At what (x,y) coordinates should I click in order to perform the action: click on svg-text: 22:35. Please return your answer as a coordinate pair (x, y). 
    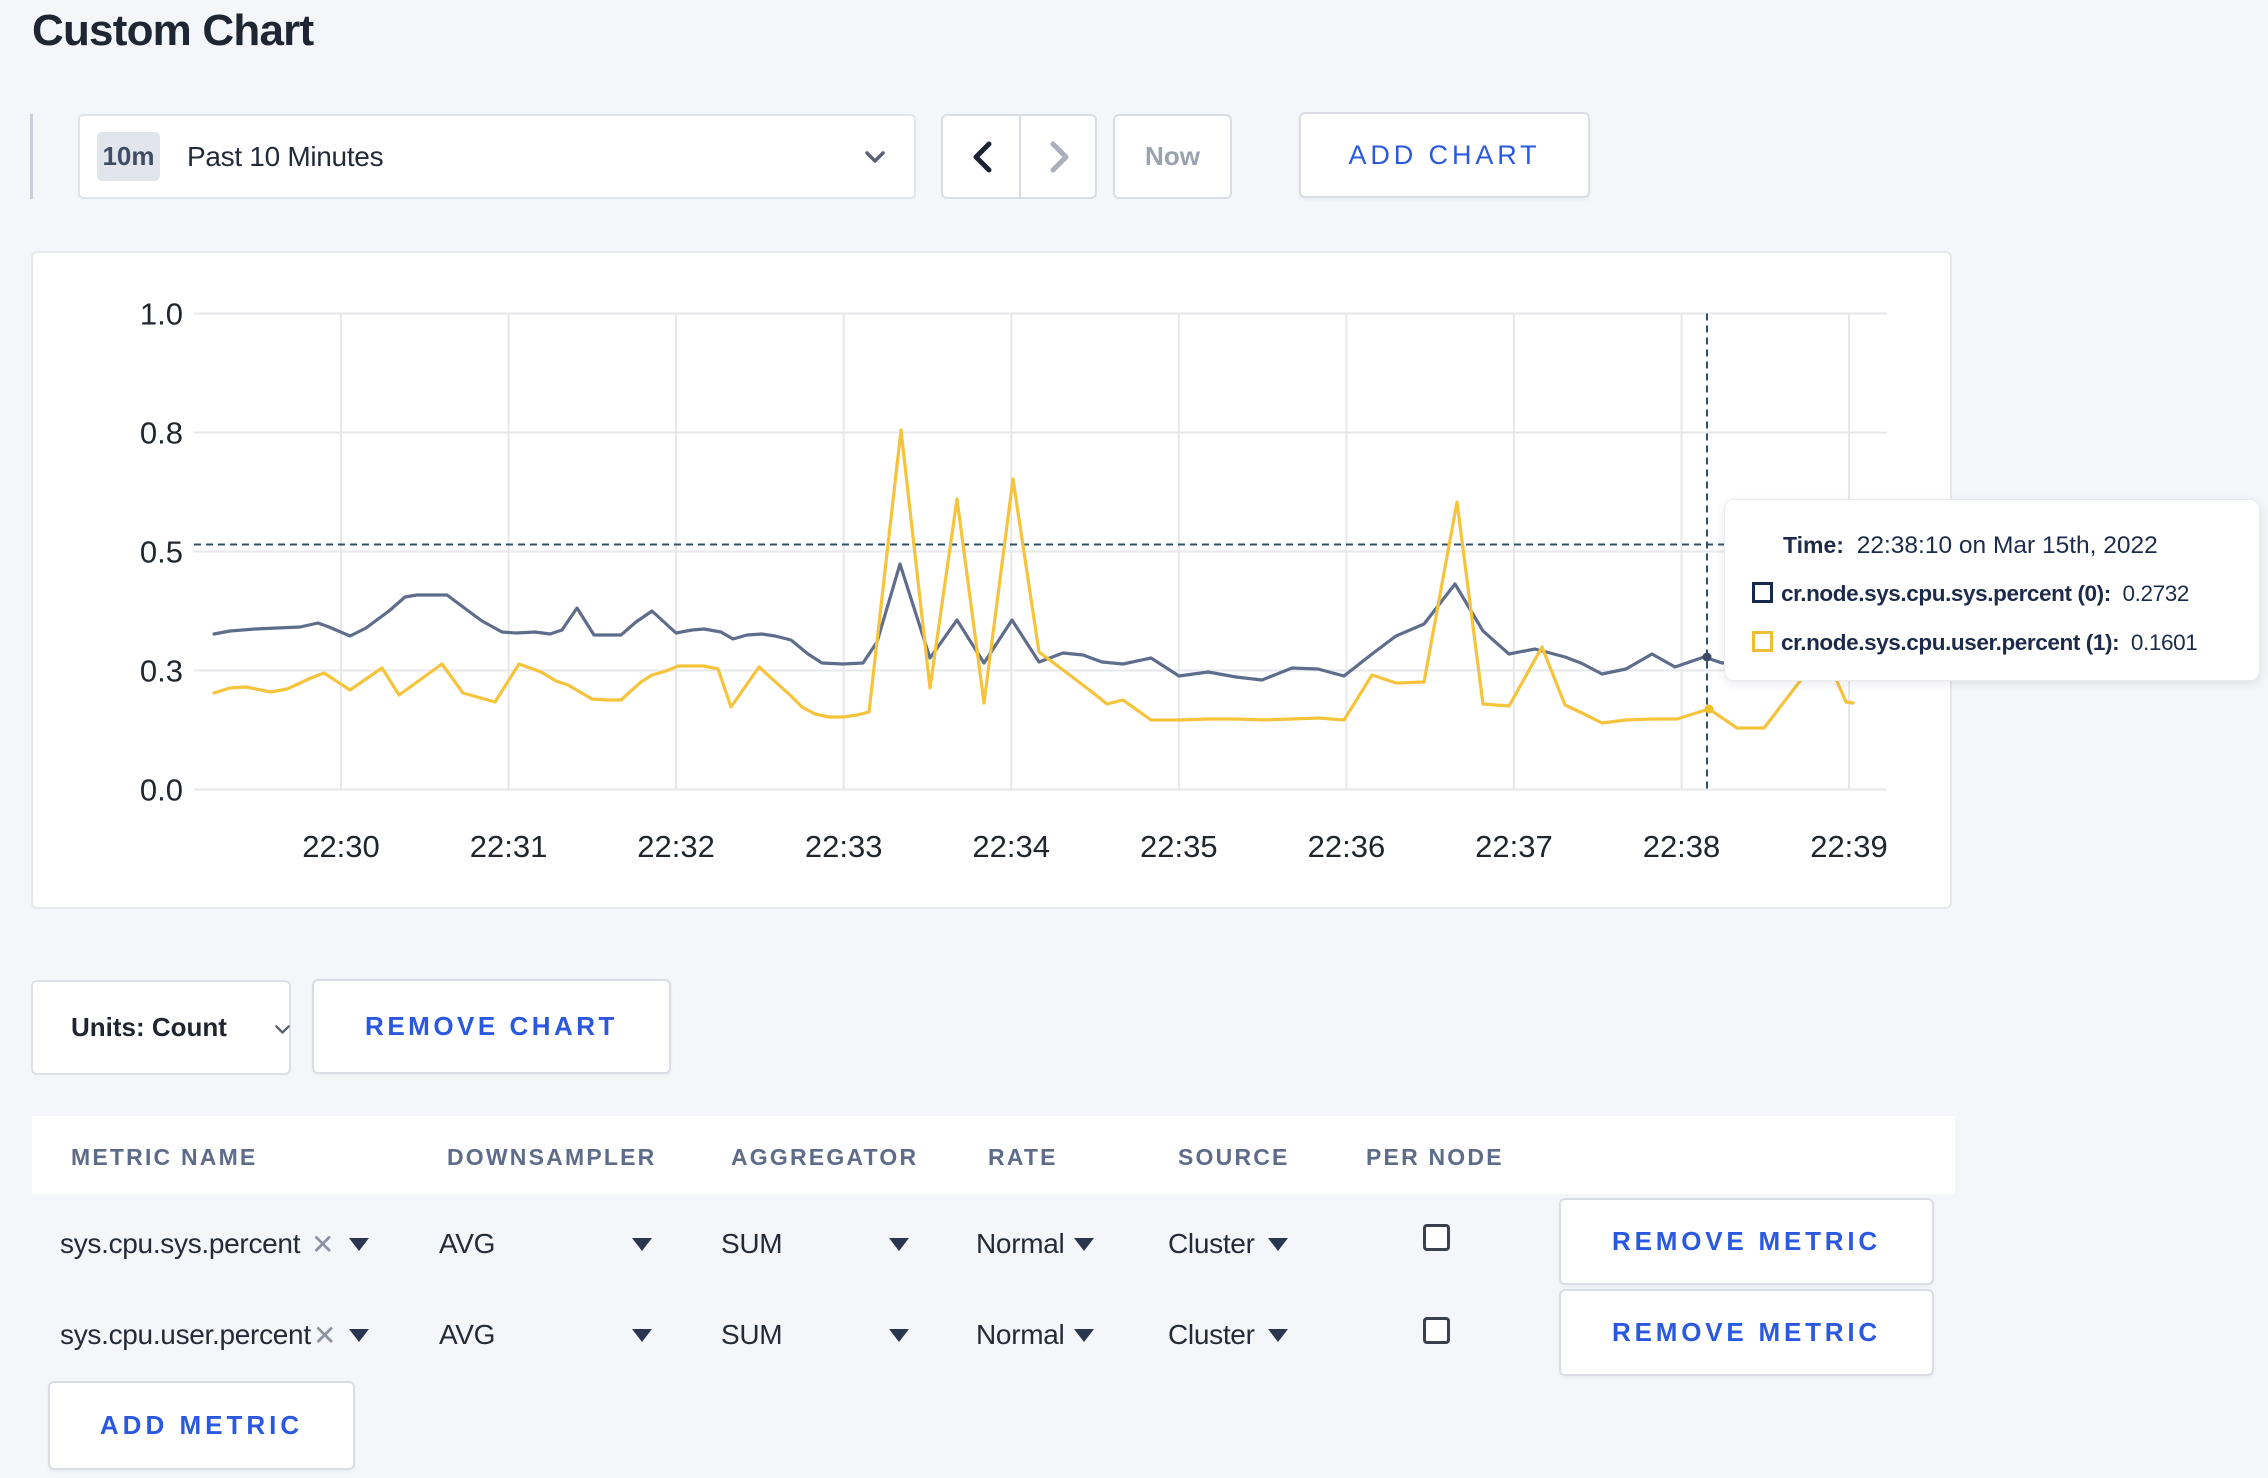
    Looking at the image, I should click on (1179, 846).